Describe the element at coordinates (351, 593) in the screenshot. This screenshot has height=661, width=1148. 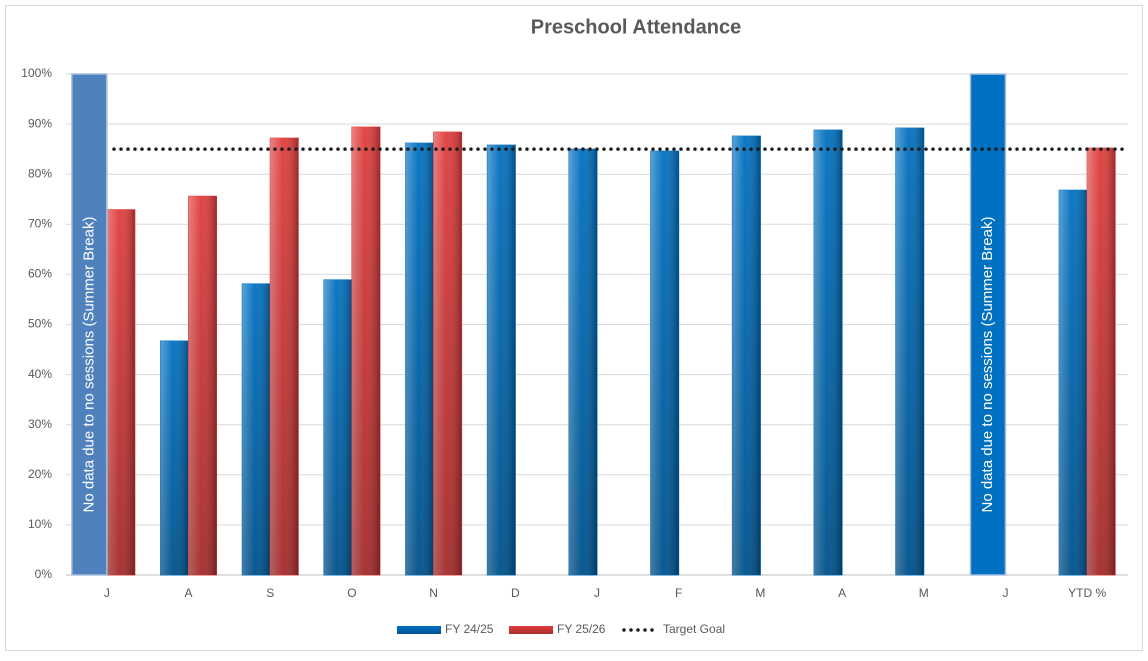
I see `x-tick-label: O` at that location.